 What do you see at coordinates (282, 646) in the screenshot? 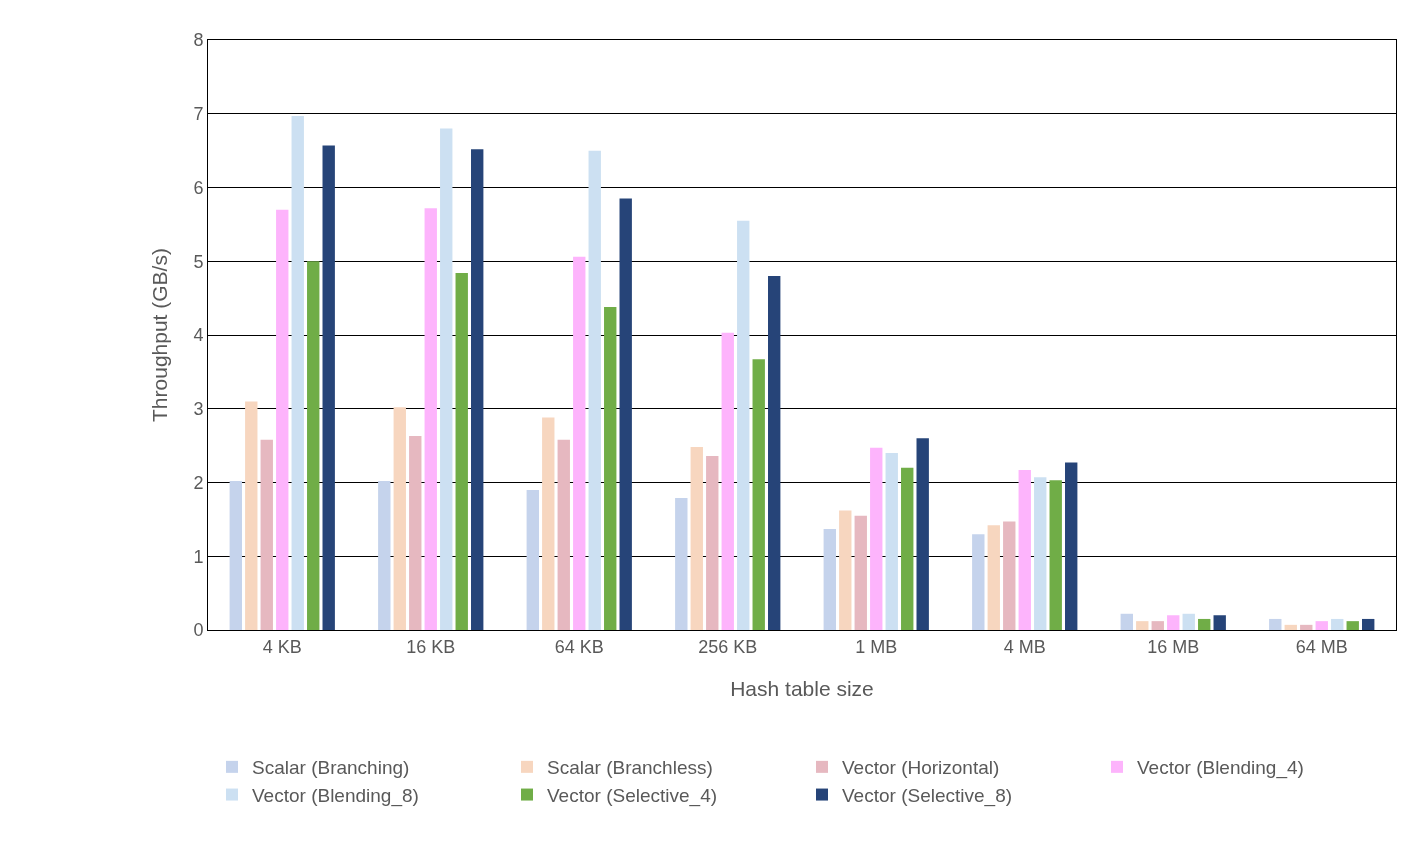
I see `x-tick-label: 4 KB` at bounding box center [282, 646].